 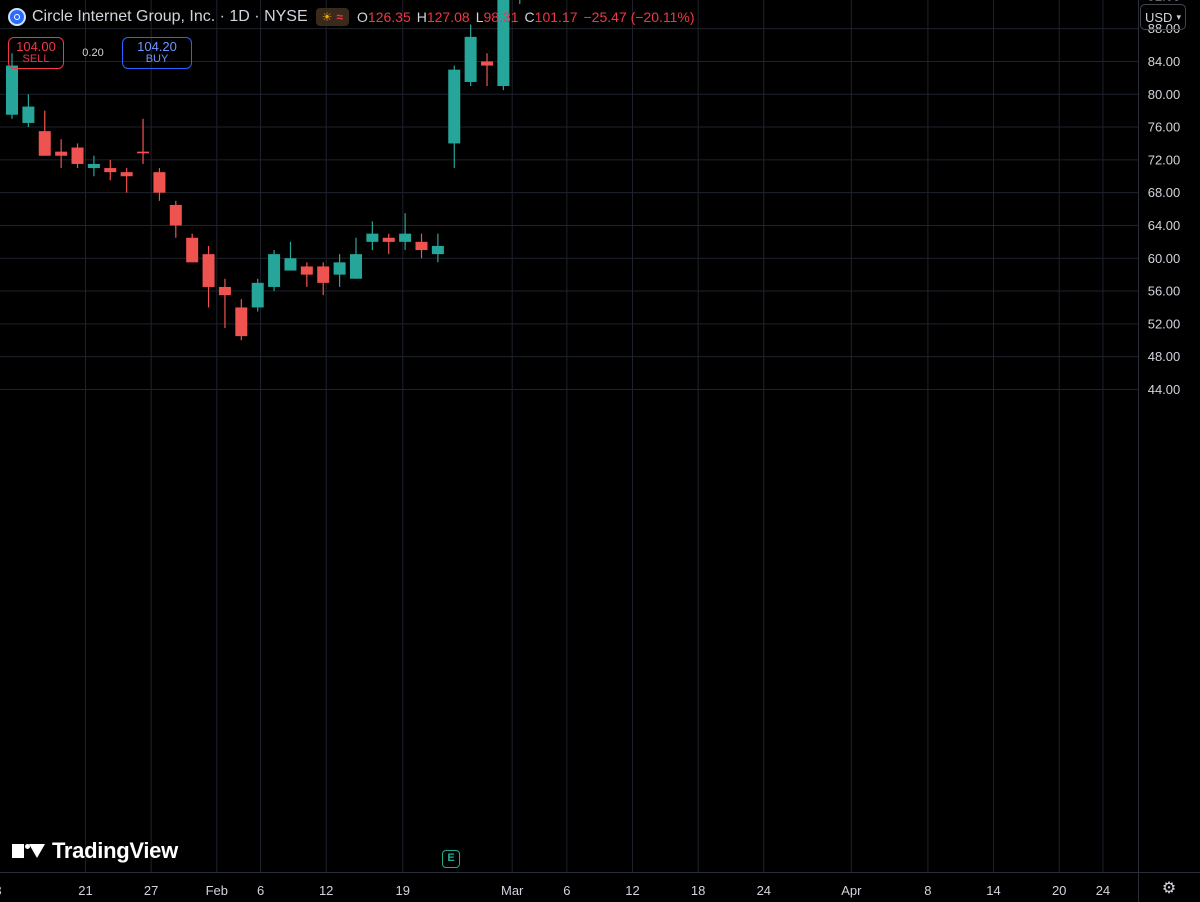 I want to click on buy-button: 104.20 BUY, so click(x=157, y=53).